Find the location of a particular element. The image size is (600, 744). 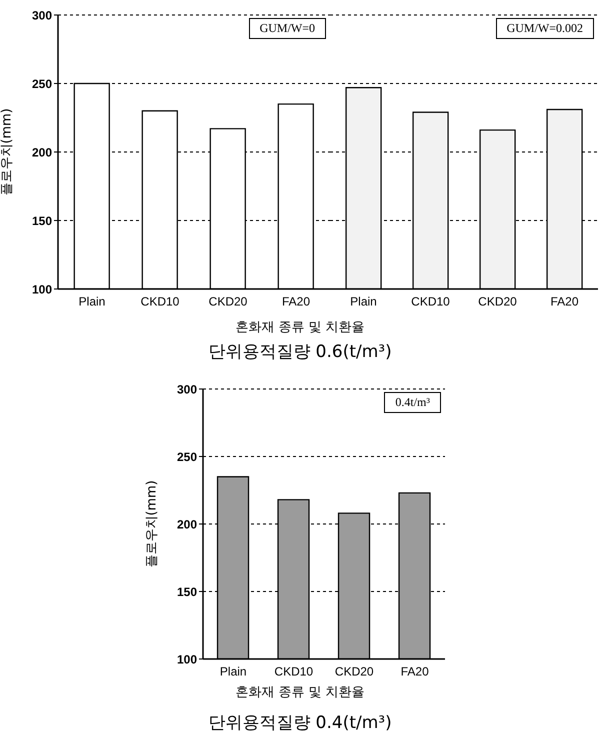

text: 단위용적질량 0.6(t/m³) is located at coordinates (300, 352).